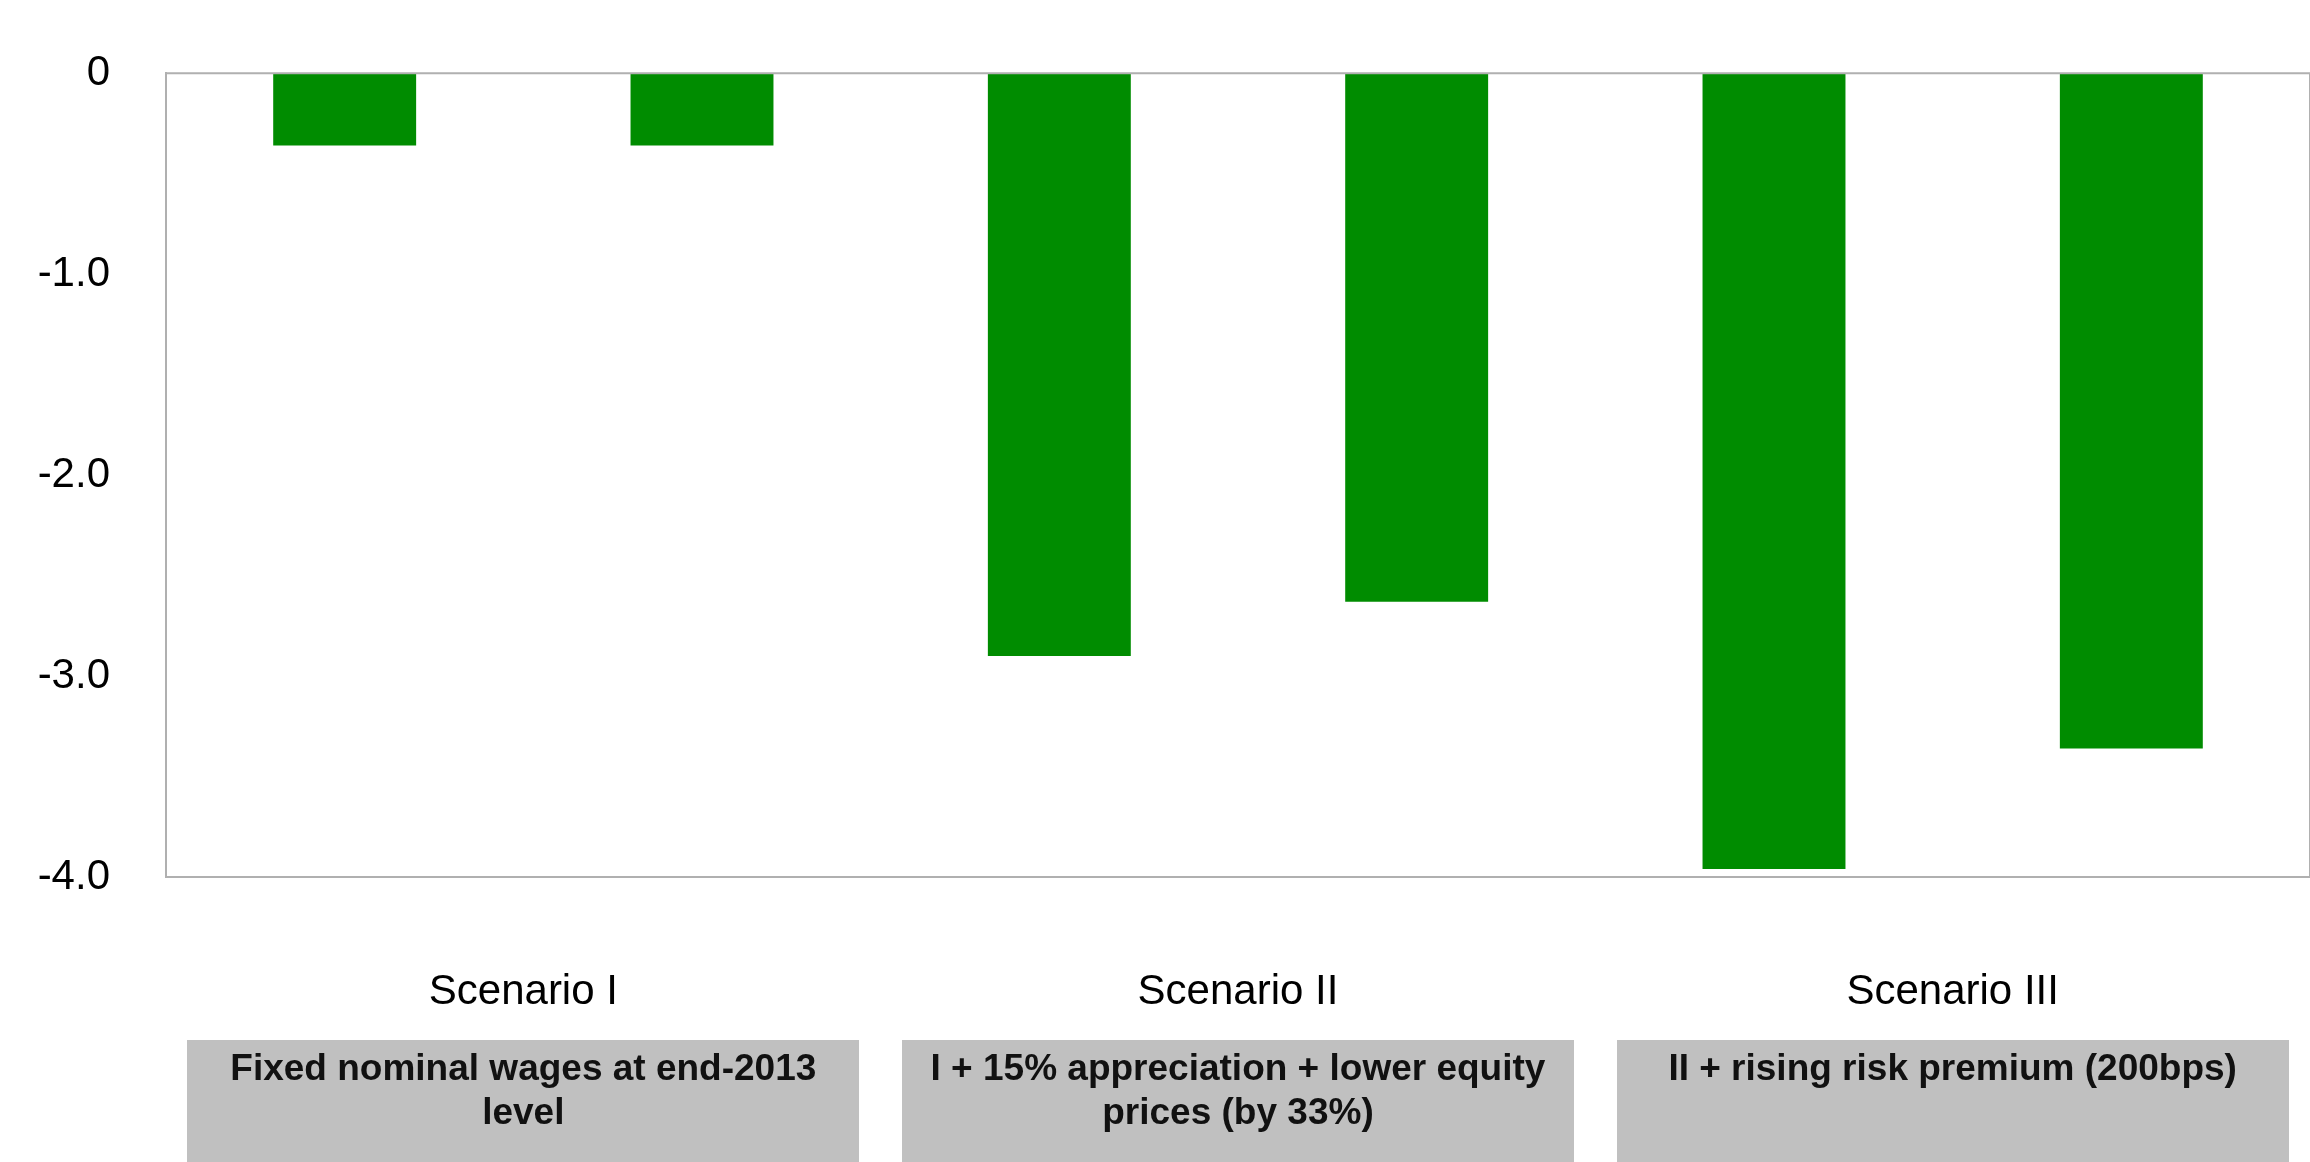  Describe the element at coordinates (98, 70) in the screenshot. I see `y-tick-label: 0` at that location.